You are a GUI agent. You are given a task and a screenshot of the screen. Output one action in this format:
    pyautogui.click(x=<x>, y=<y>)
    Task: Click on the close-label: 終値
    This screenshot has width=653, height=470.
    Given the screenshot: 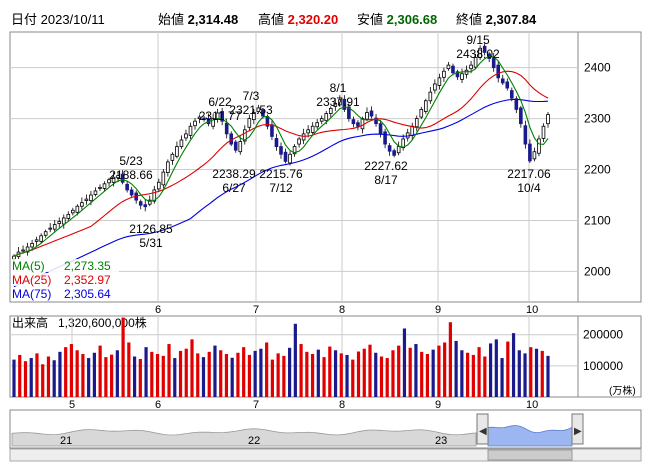 What is the action you would take?
    pyautogui.click(x=469, y=19)
    